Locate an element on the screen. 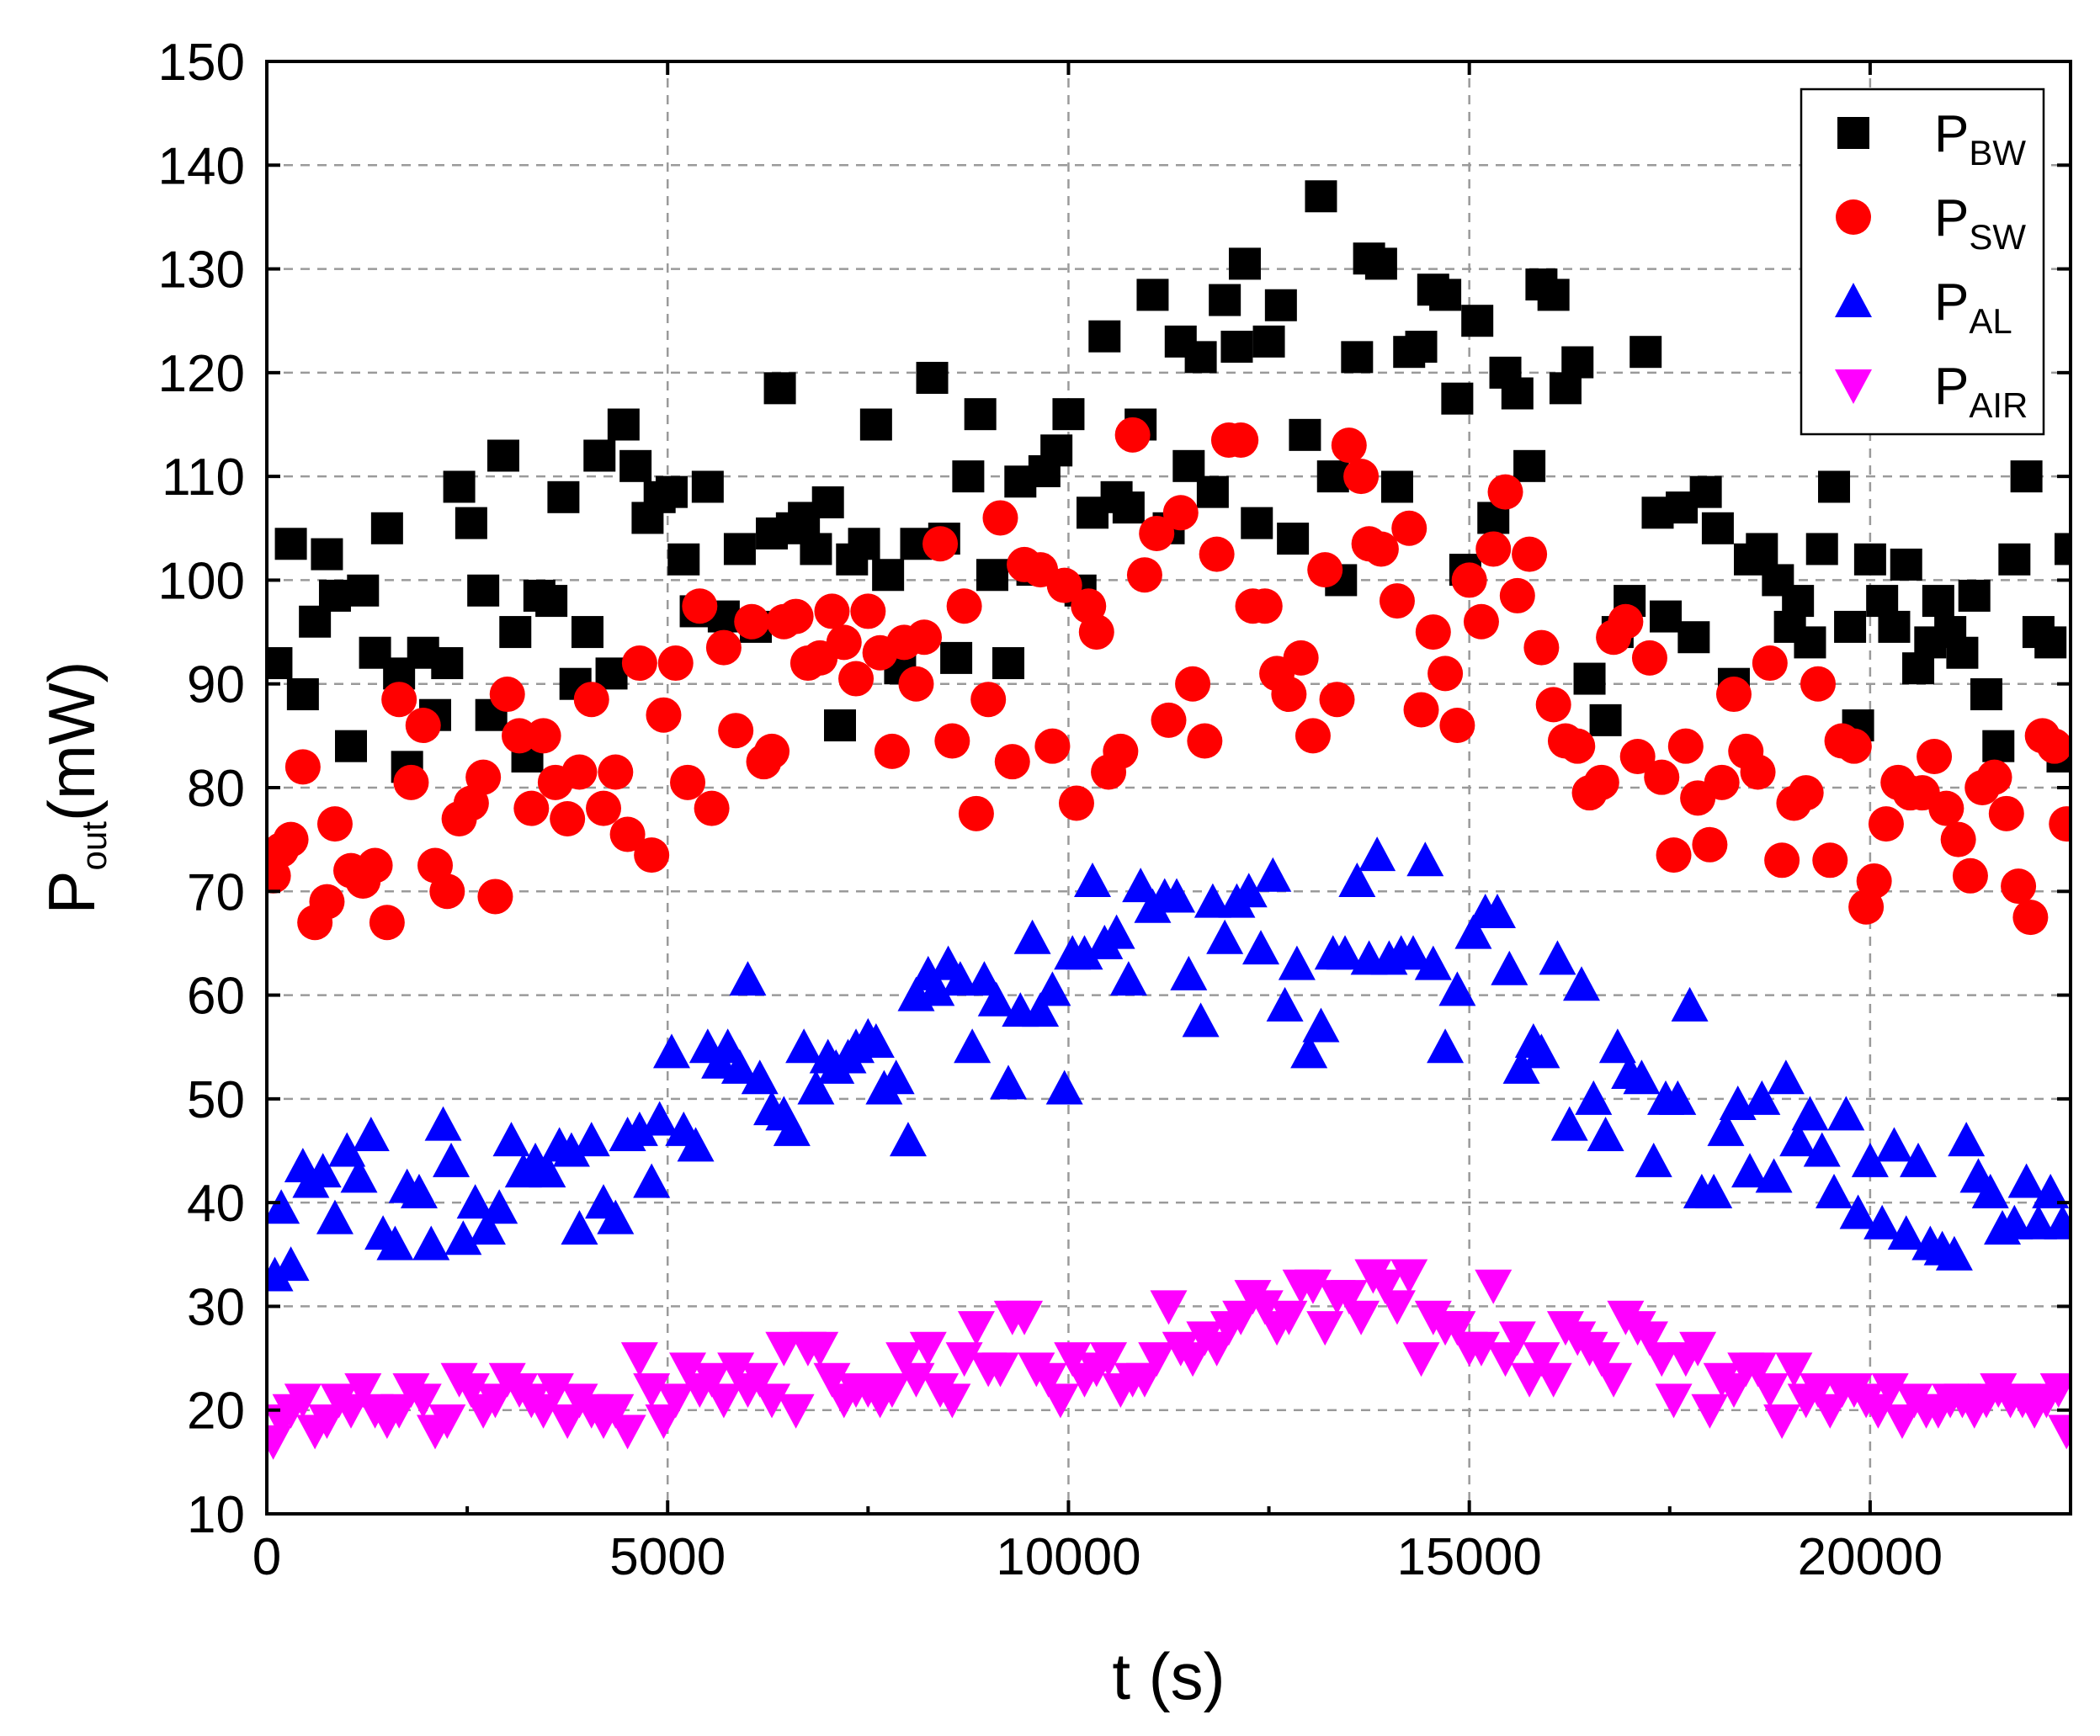 The height and width of the screenshot is (1736, 2100). legend: PBW PSW PAL PAIR is located at coordinates (1922, 262).